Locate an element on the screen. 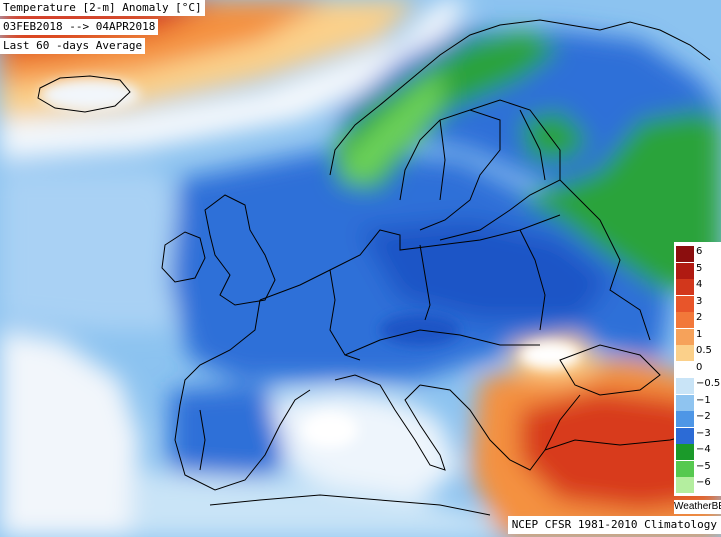 The width and height of the screenshot is (721, 537). legend-tick-label: 4 is located at coordinates (699, 284).